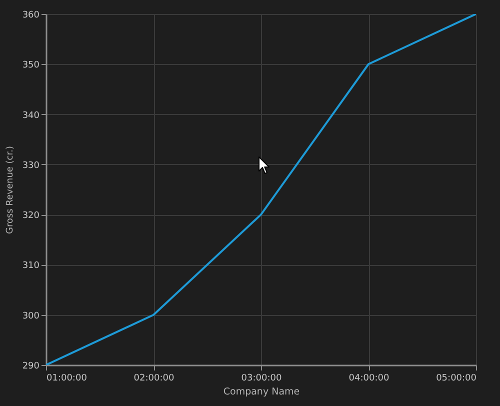 The image size is (500, 406). What do you see at coordinates (31, 115) in the screenshot?
I see `y-tick-label: 340` at bounding box center [31, 115].